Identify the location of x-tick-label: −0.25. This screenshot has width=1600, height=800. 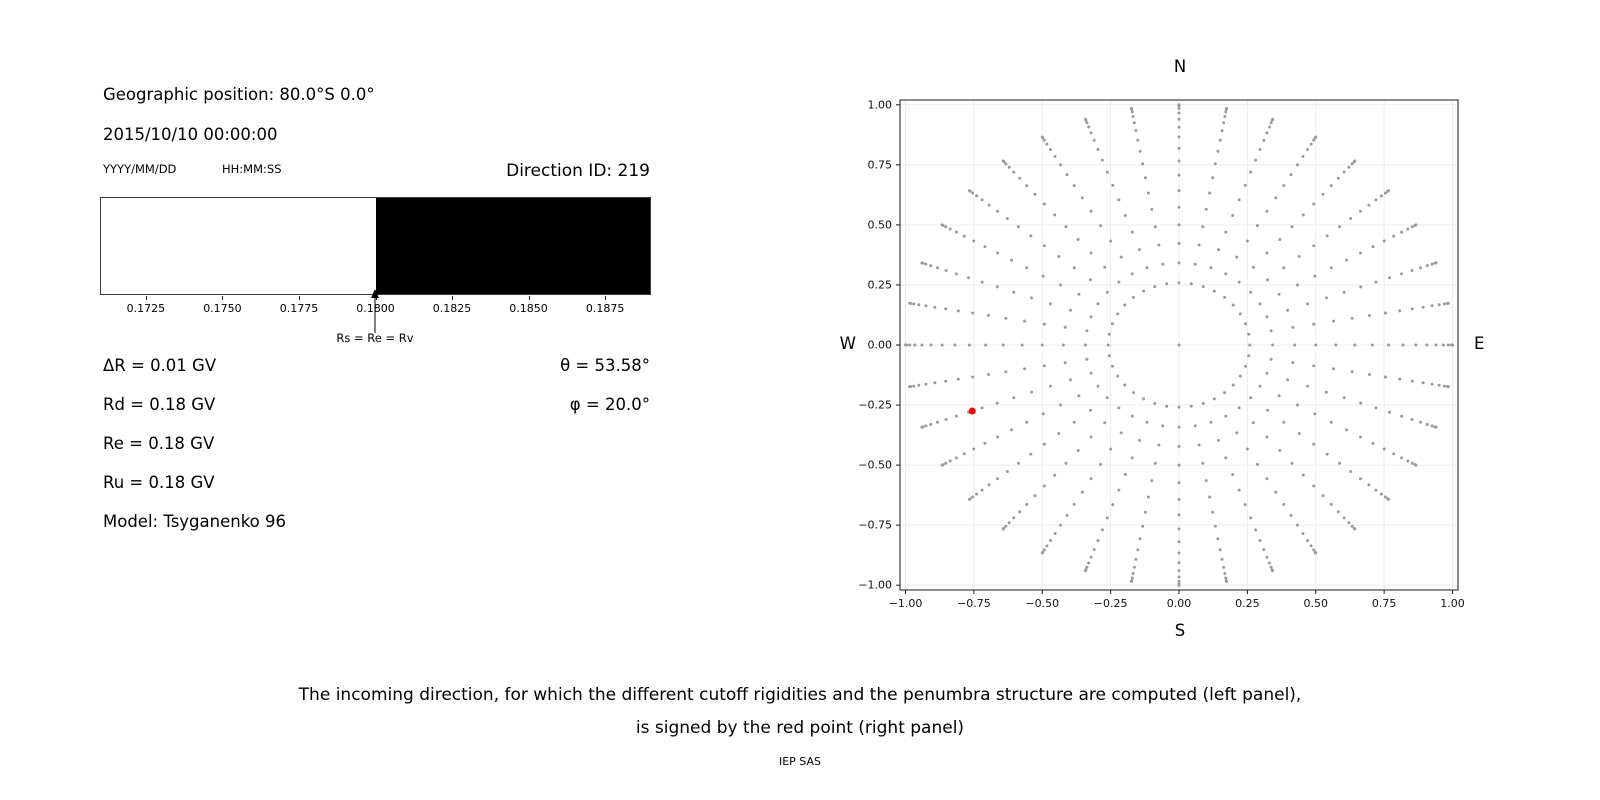
(1111, 603).